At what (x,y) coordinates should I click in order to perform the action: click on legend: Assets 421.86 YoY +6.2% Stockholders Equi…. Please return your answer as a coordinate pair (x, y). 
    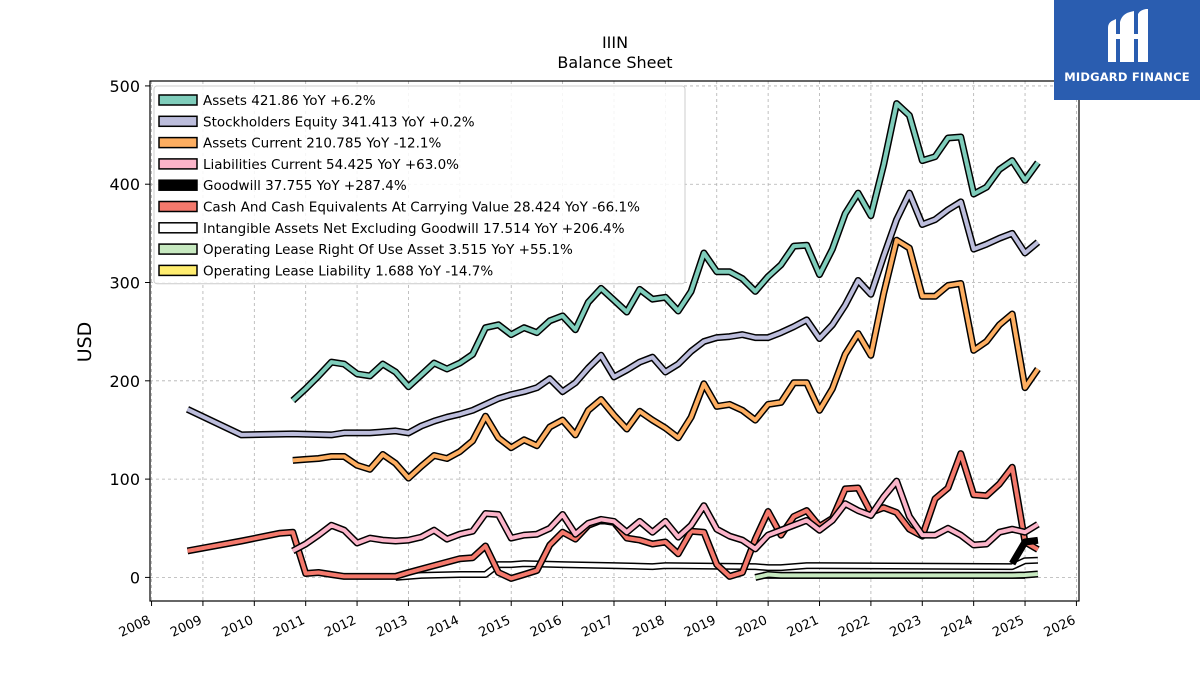
    Looking at the image, I should click on (419, 185).